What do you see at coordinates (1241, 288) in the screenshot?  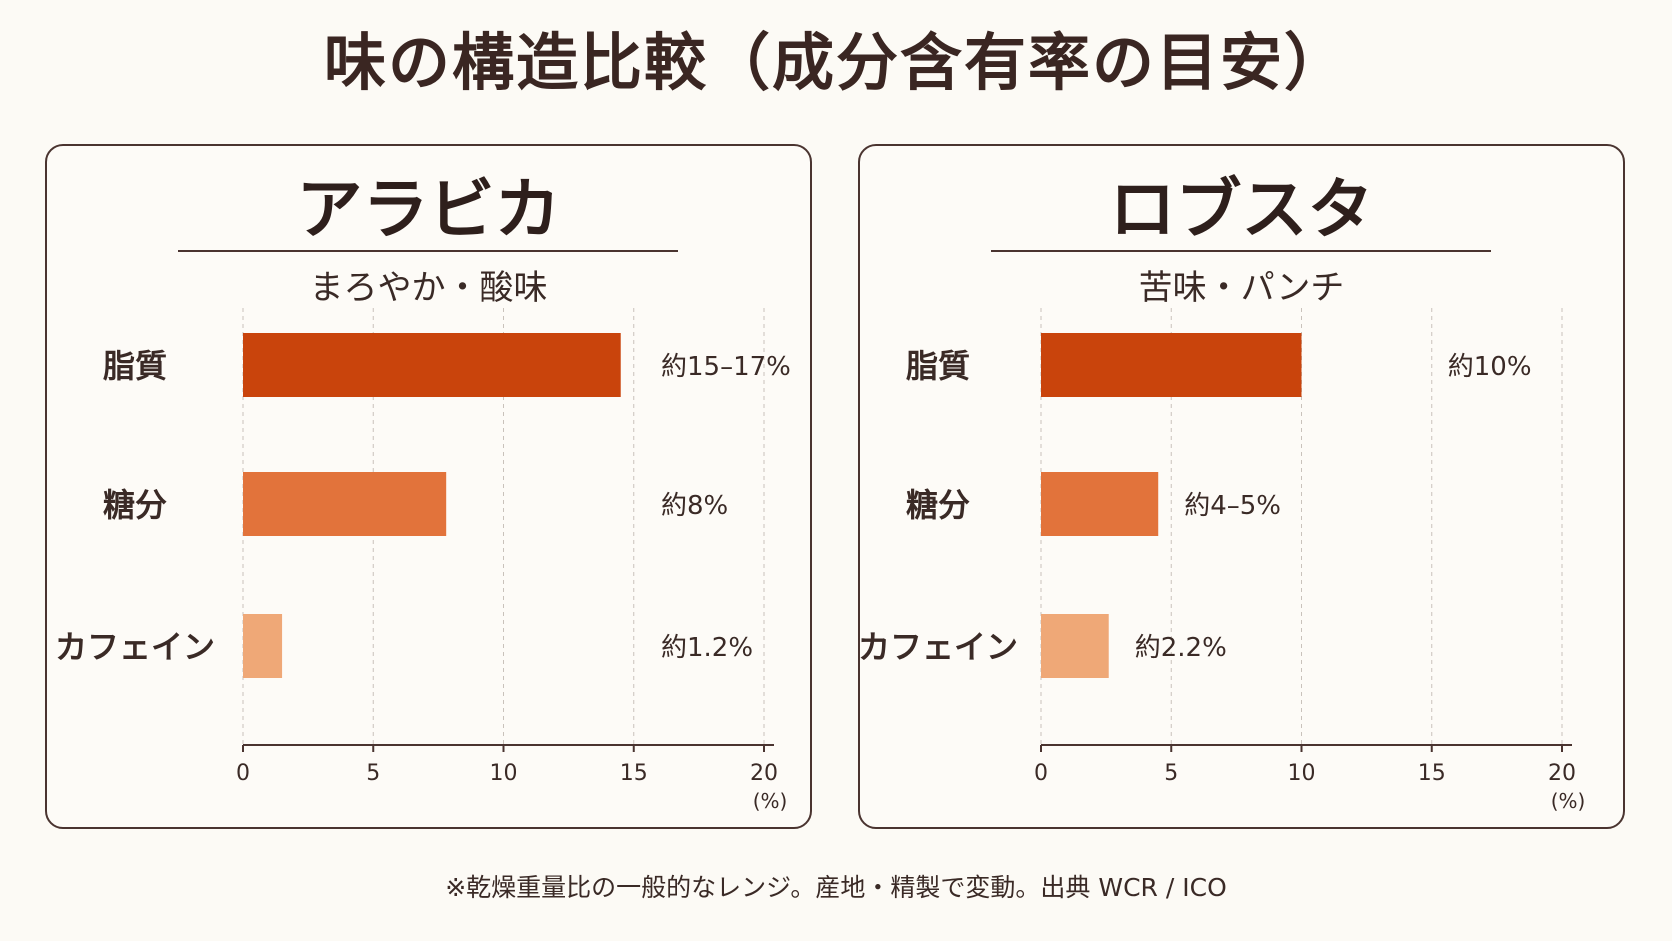 I see `robusta-subtitle: 苦味・パンチ` at bounding box center [1241, 288].